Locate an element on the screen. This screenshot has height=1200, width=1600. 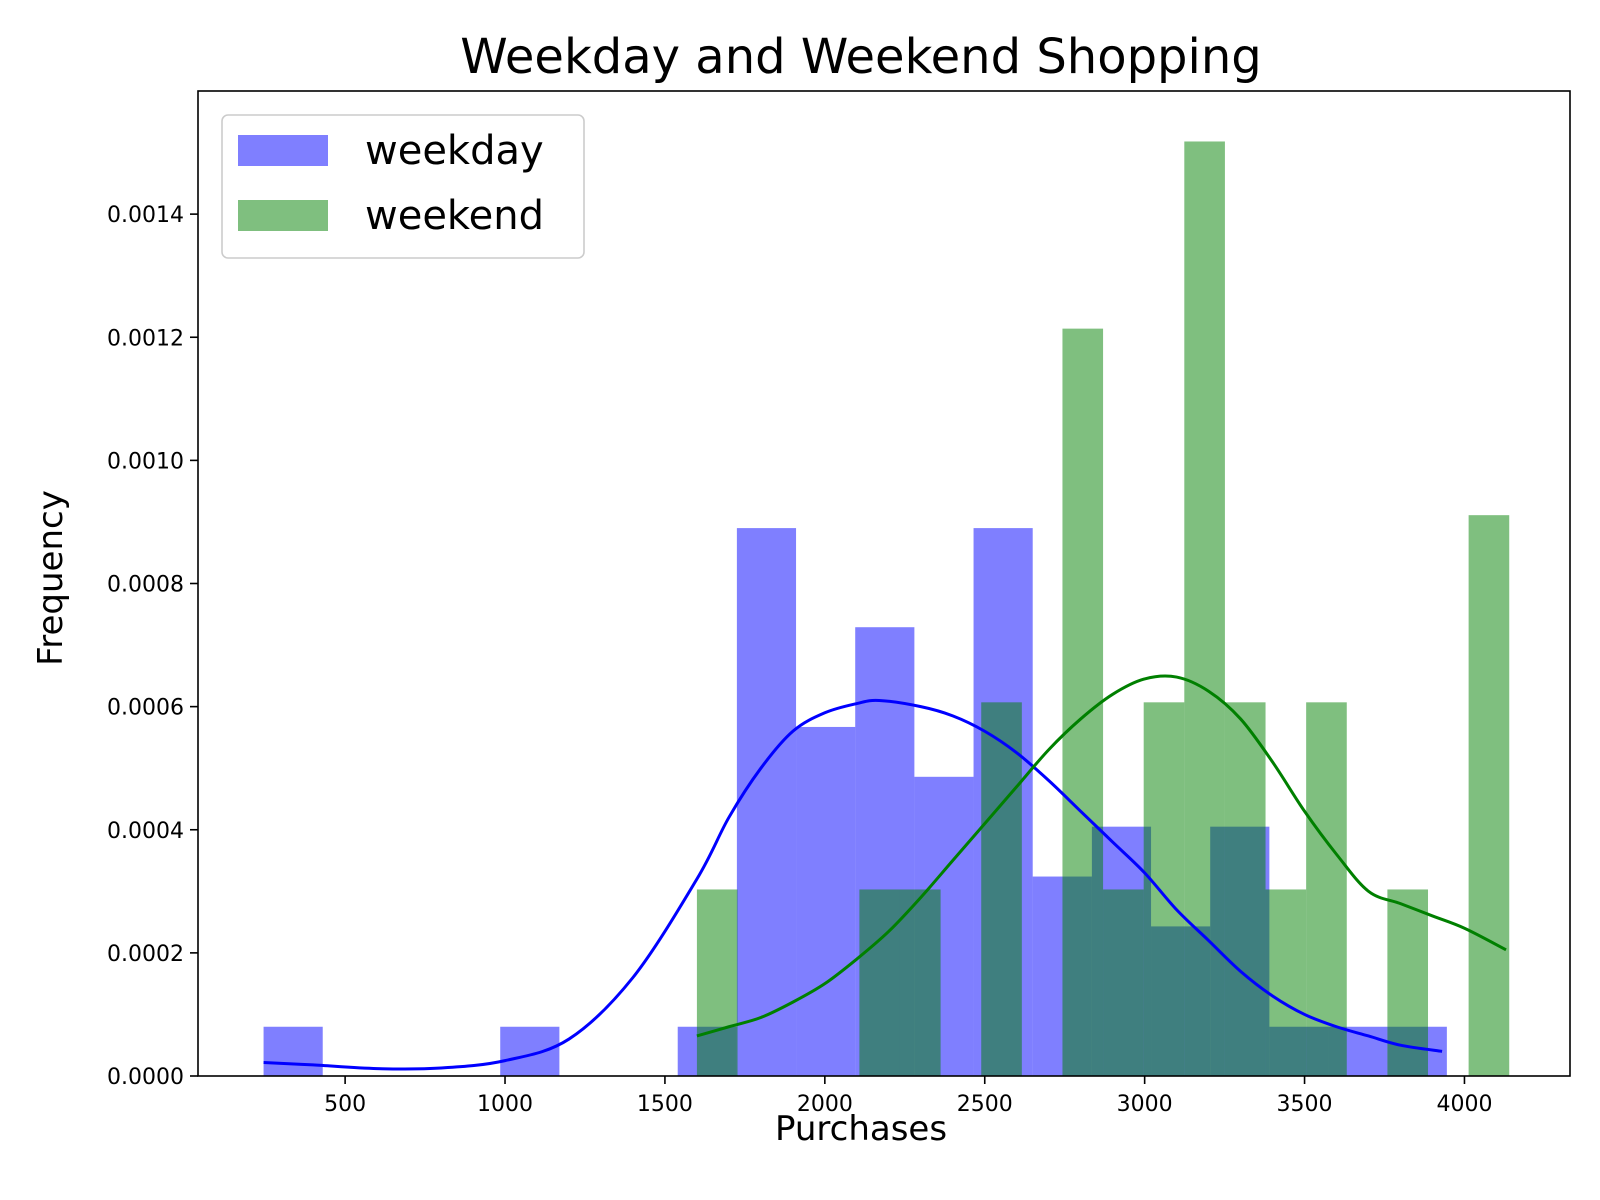
y-tick-label: 0.0000 is located at coordinates (145, 1077).